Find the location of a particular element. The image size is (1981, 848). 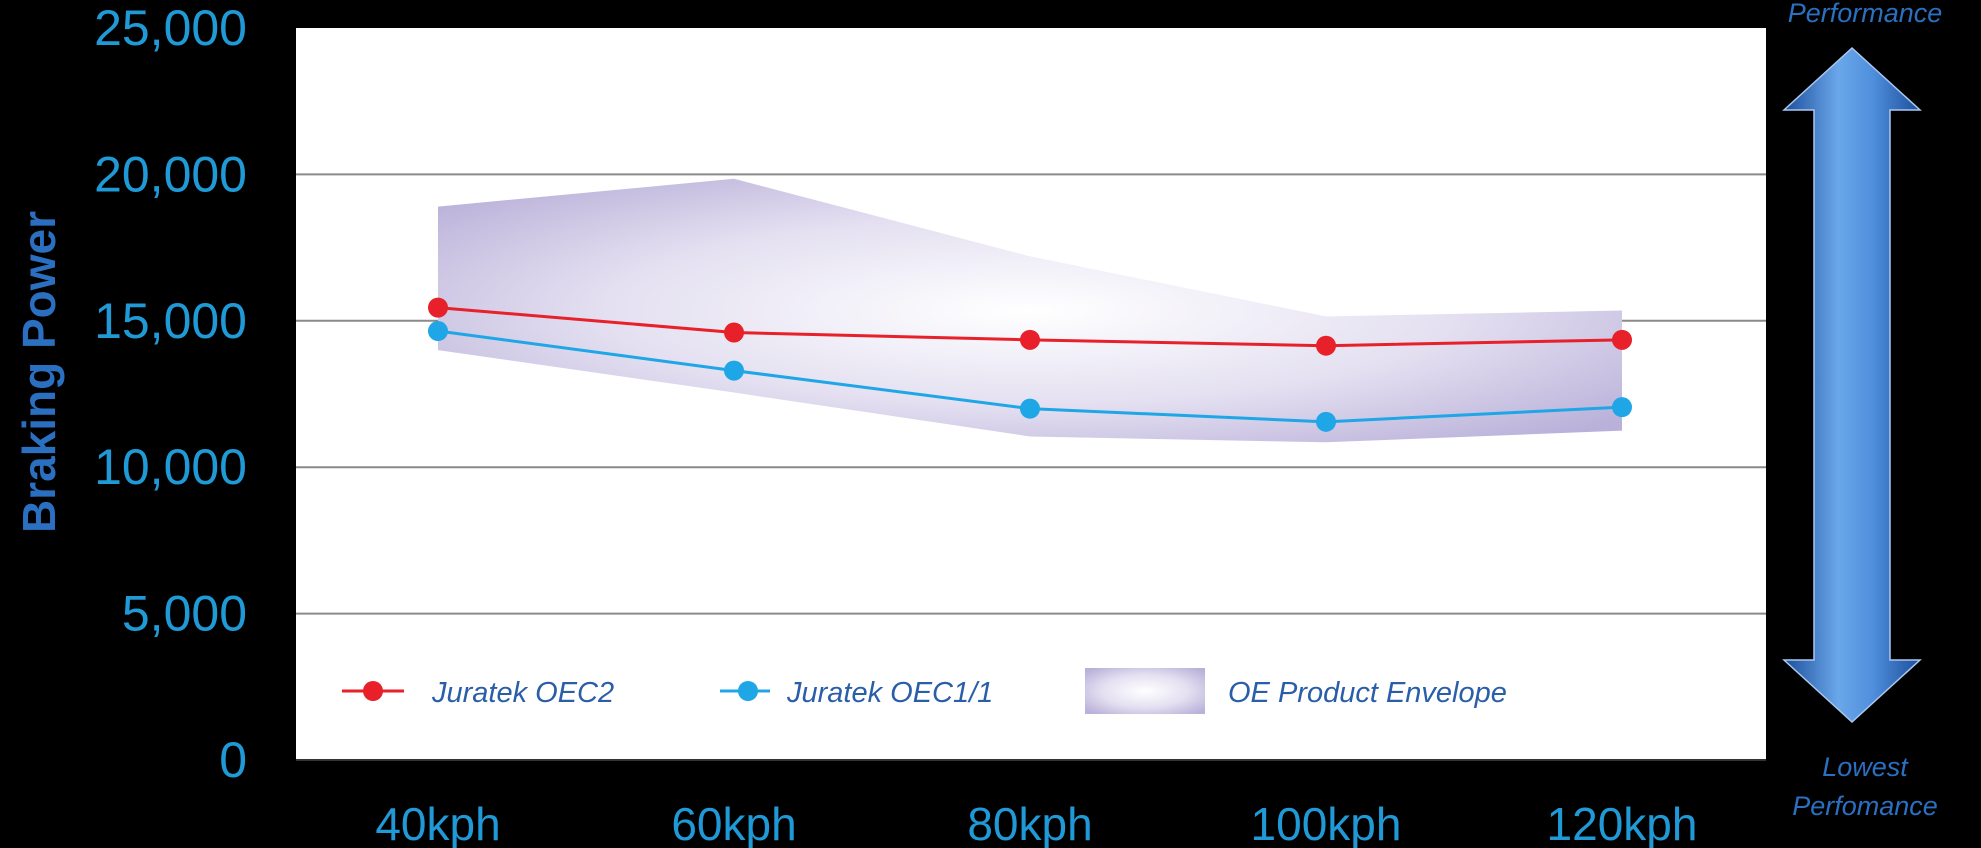

lowest-label-line1: Lowest is located at coordinates (1865, 767).